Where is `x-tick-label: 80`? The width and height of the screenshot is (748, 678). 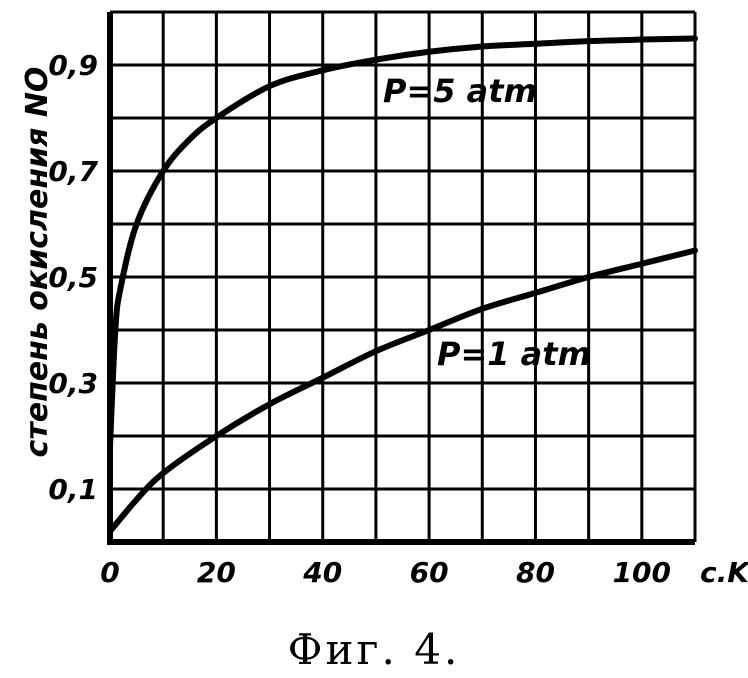
x-tick-label: 80 is located at coordinates (535, 572).